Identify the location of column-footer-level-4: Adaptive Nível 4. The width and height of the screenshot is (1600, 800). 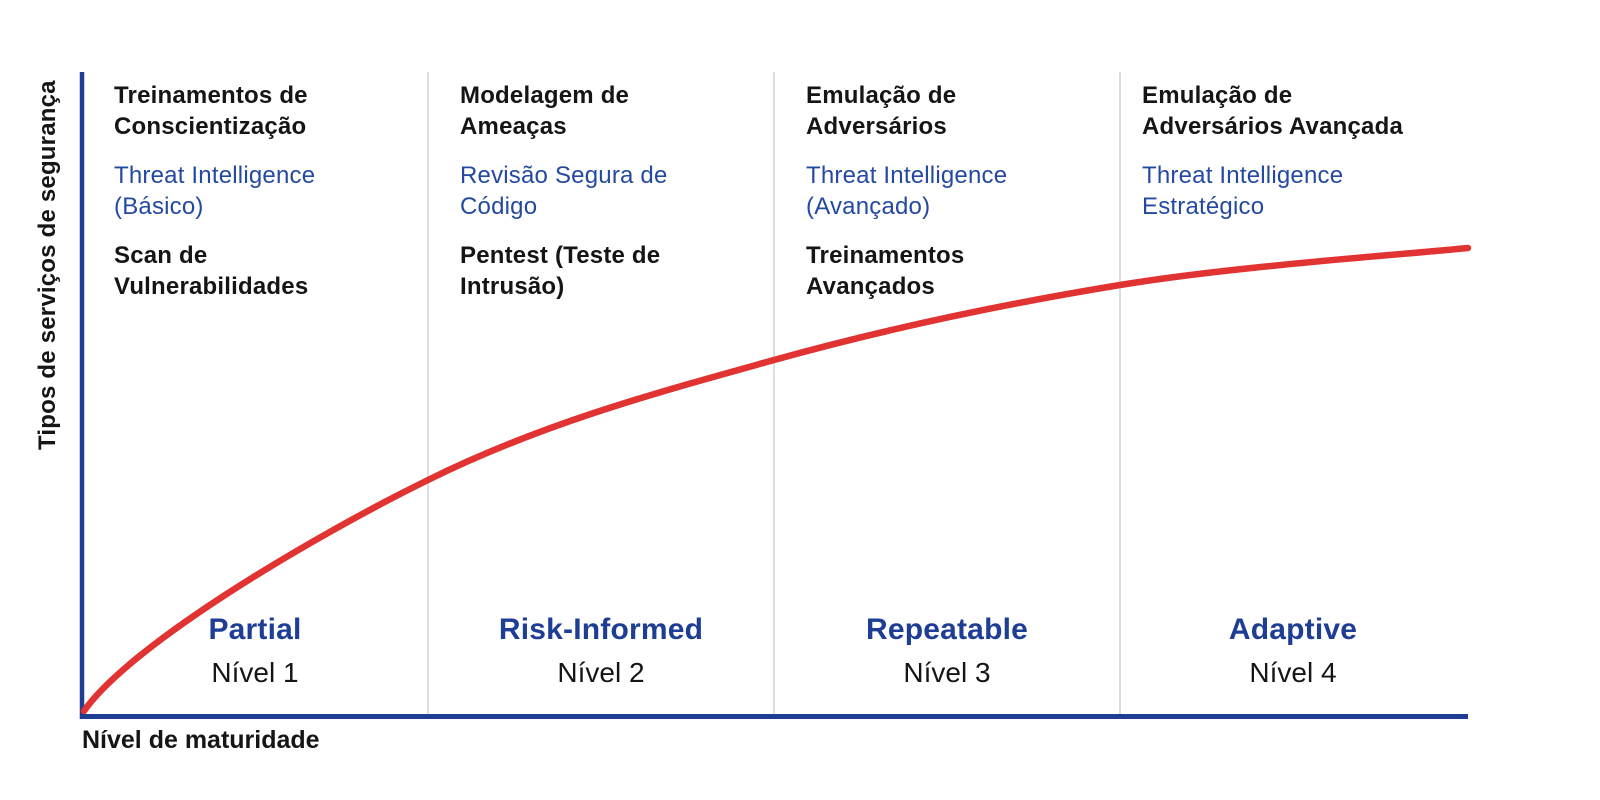
(1293, 651).